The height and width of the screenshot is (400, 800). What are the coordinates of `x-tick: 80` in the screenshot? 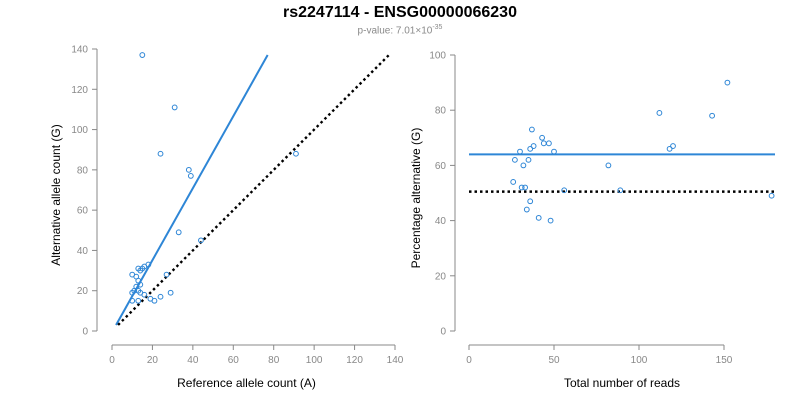 It's located at (274, 355).